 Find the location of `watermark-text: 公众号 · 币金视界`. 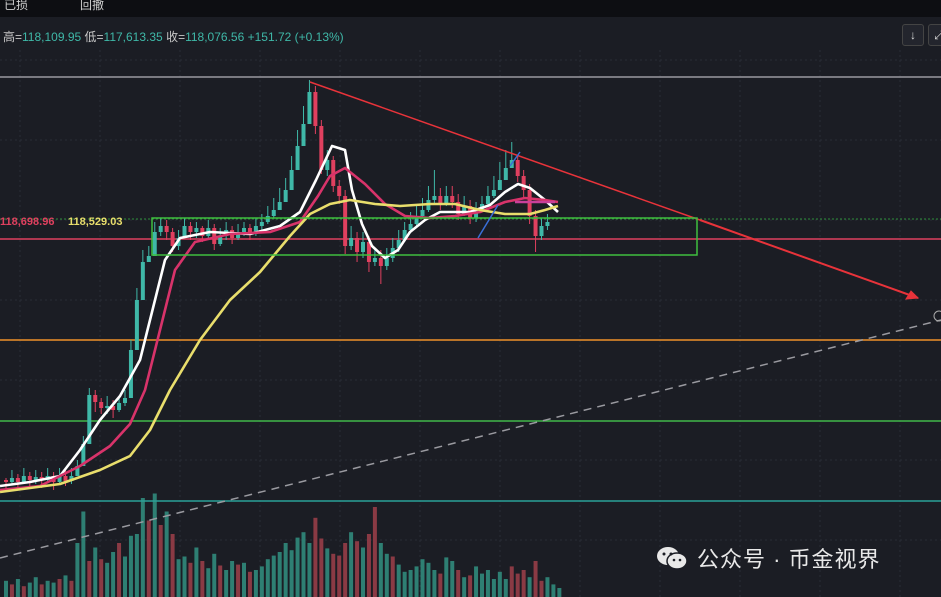

watermark-text: 公众号 · 币金视界 is located at coordinates (789, 559).